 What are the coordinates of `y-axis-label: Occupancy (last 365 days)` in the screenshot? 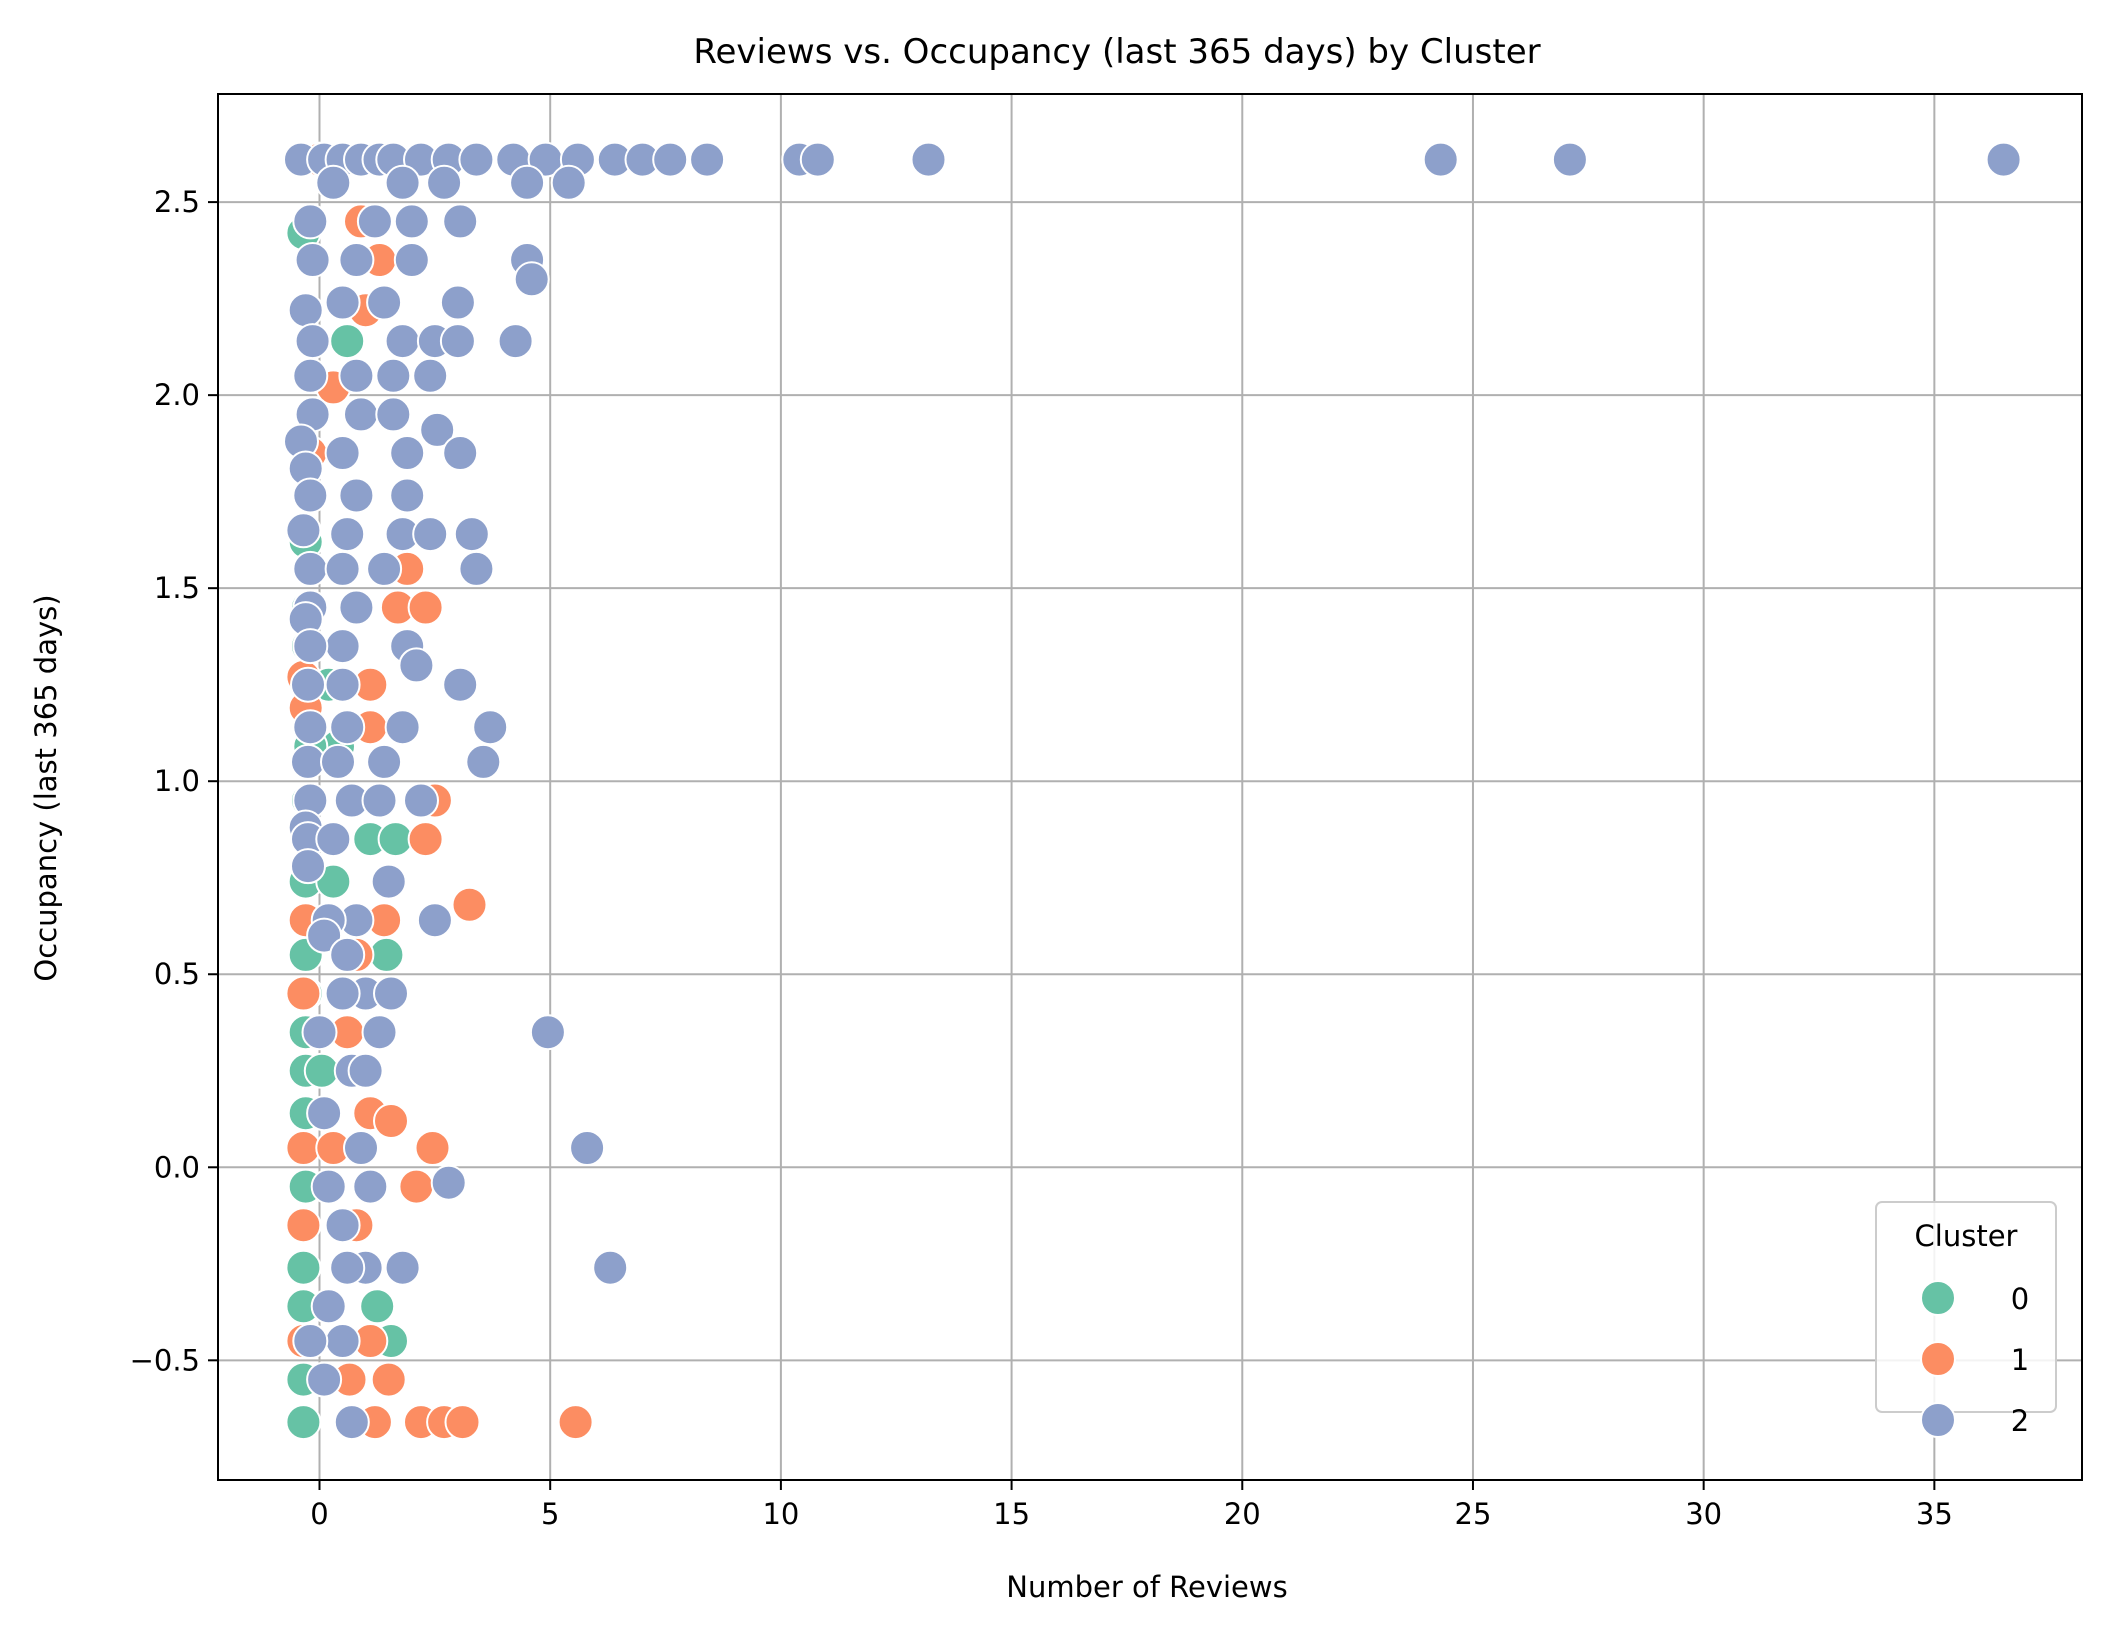 It's located at (46, 787).